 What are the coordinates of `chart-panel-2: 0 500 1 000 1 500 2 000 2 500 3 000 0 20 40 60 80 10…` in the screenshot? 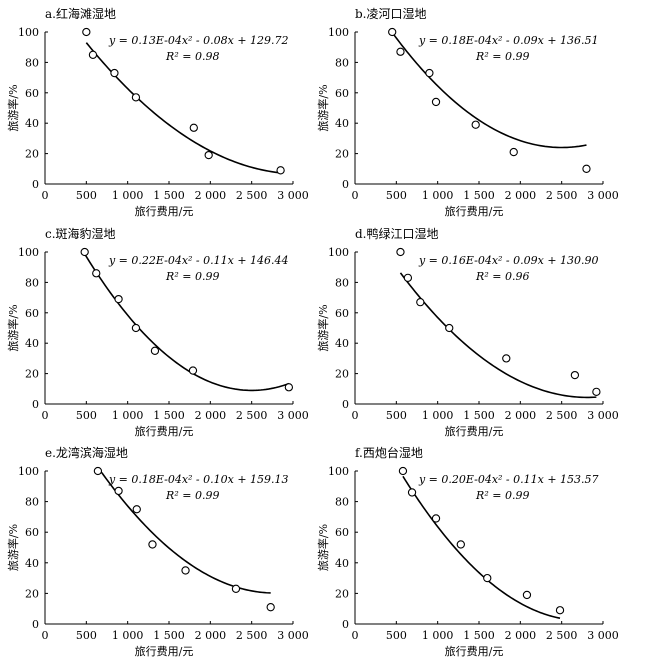 It's located at (467, 112).